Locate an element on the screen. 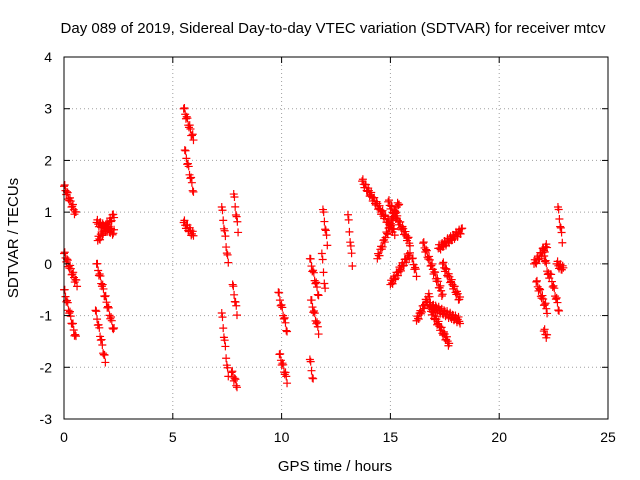 The height and width of the screenshot is (480, 640). x-tick-label: 10 is located at coordinates (282, 437).